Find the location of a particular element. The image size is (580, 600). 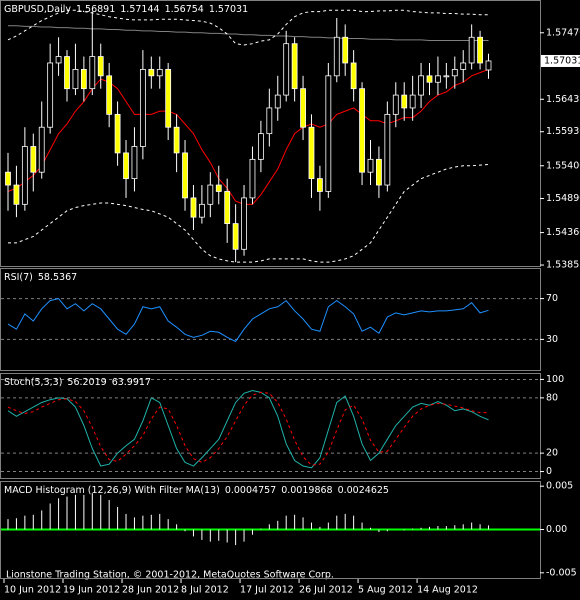

x-tick-label: 10 Jun 2012 is located at coordinates (32, 590).